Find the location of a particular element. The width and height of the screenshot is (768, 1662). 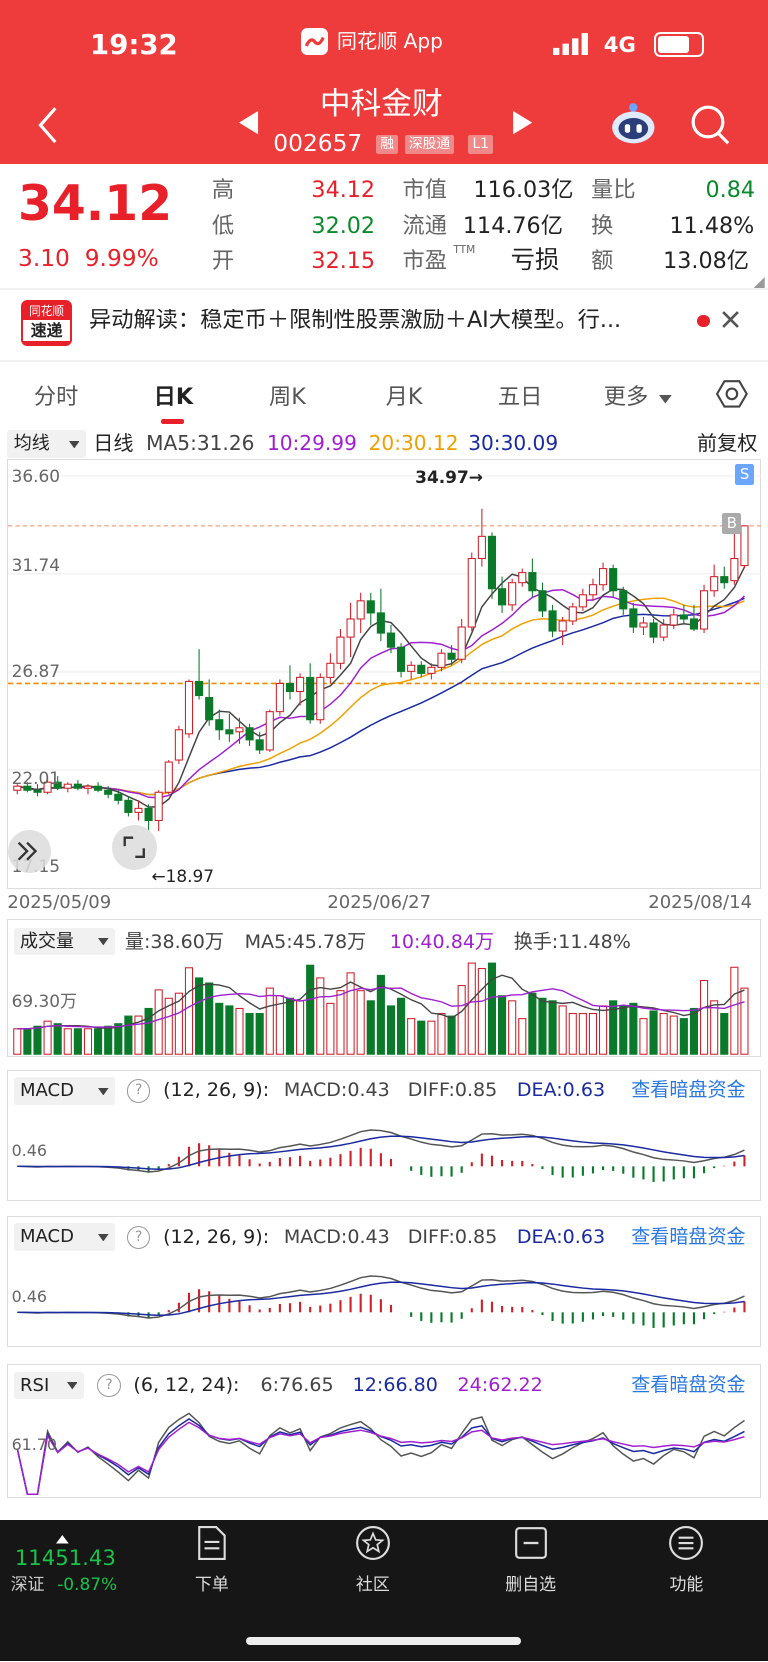

app-logo-icon is located at coordinates (314, 41).